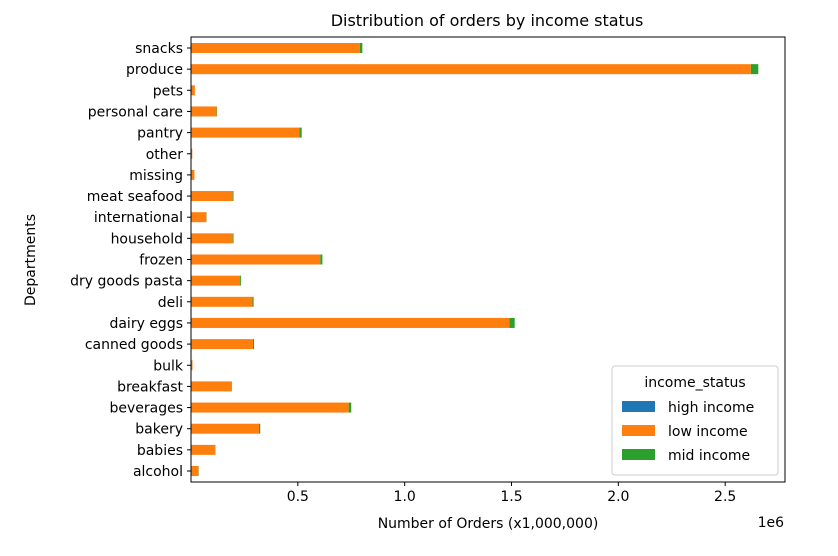 This screenshot has height=556, width=838. Describe the element at coordinates (350, 322) in the screenshot. I see `bar-dairy-eggs-low-income` at that location.